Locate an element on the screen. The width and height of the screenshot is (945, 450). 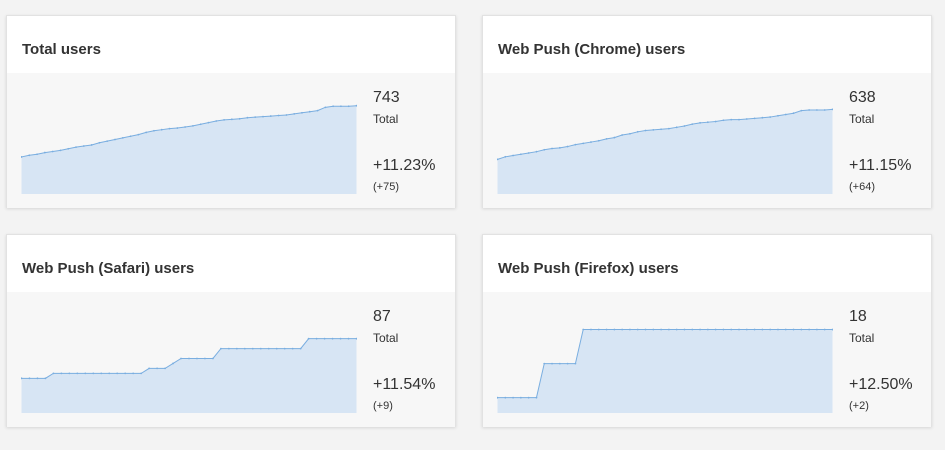
card-body: 18 Total +12.50% (+2) is located at coordinates (707, 359).